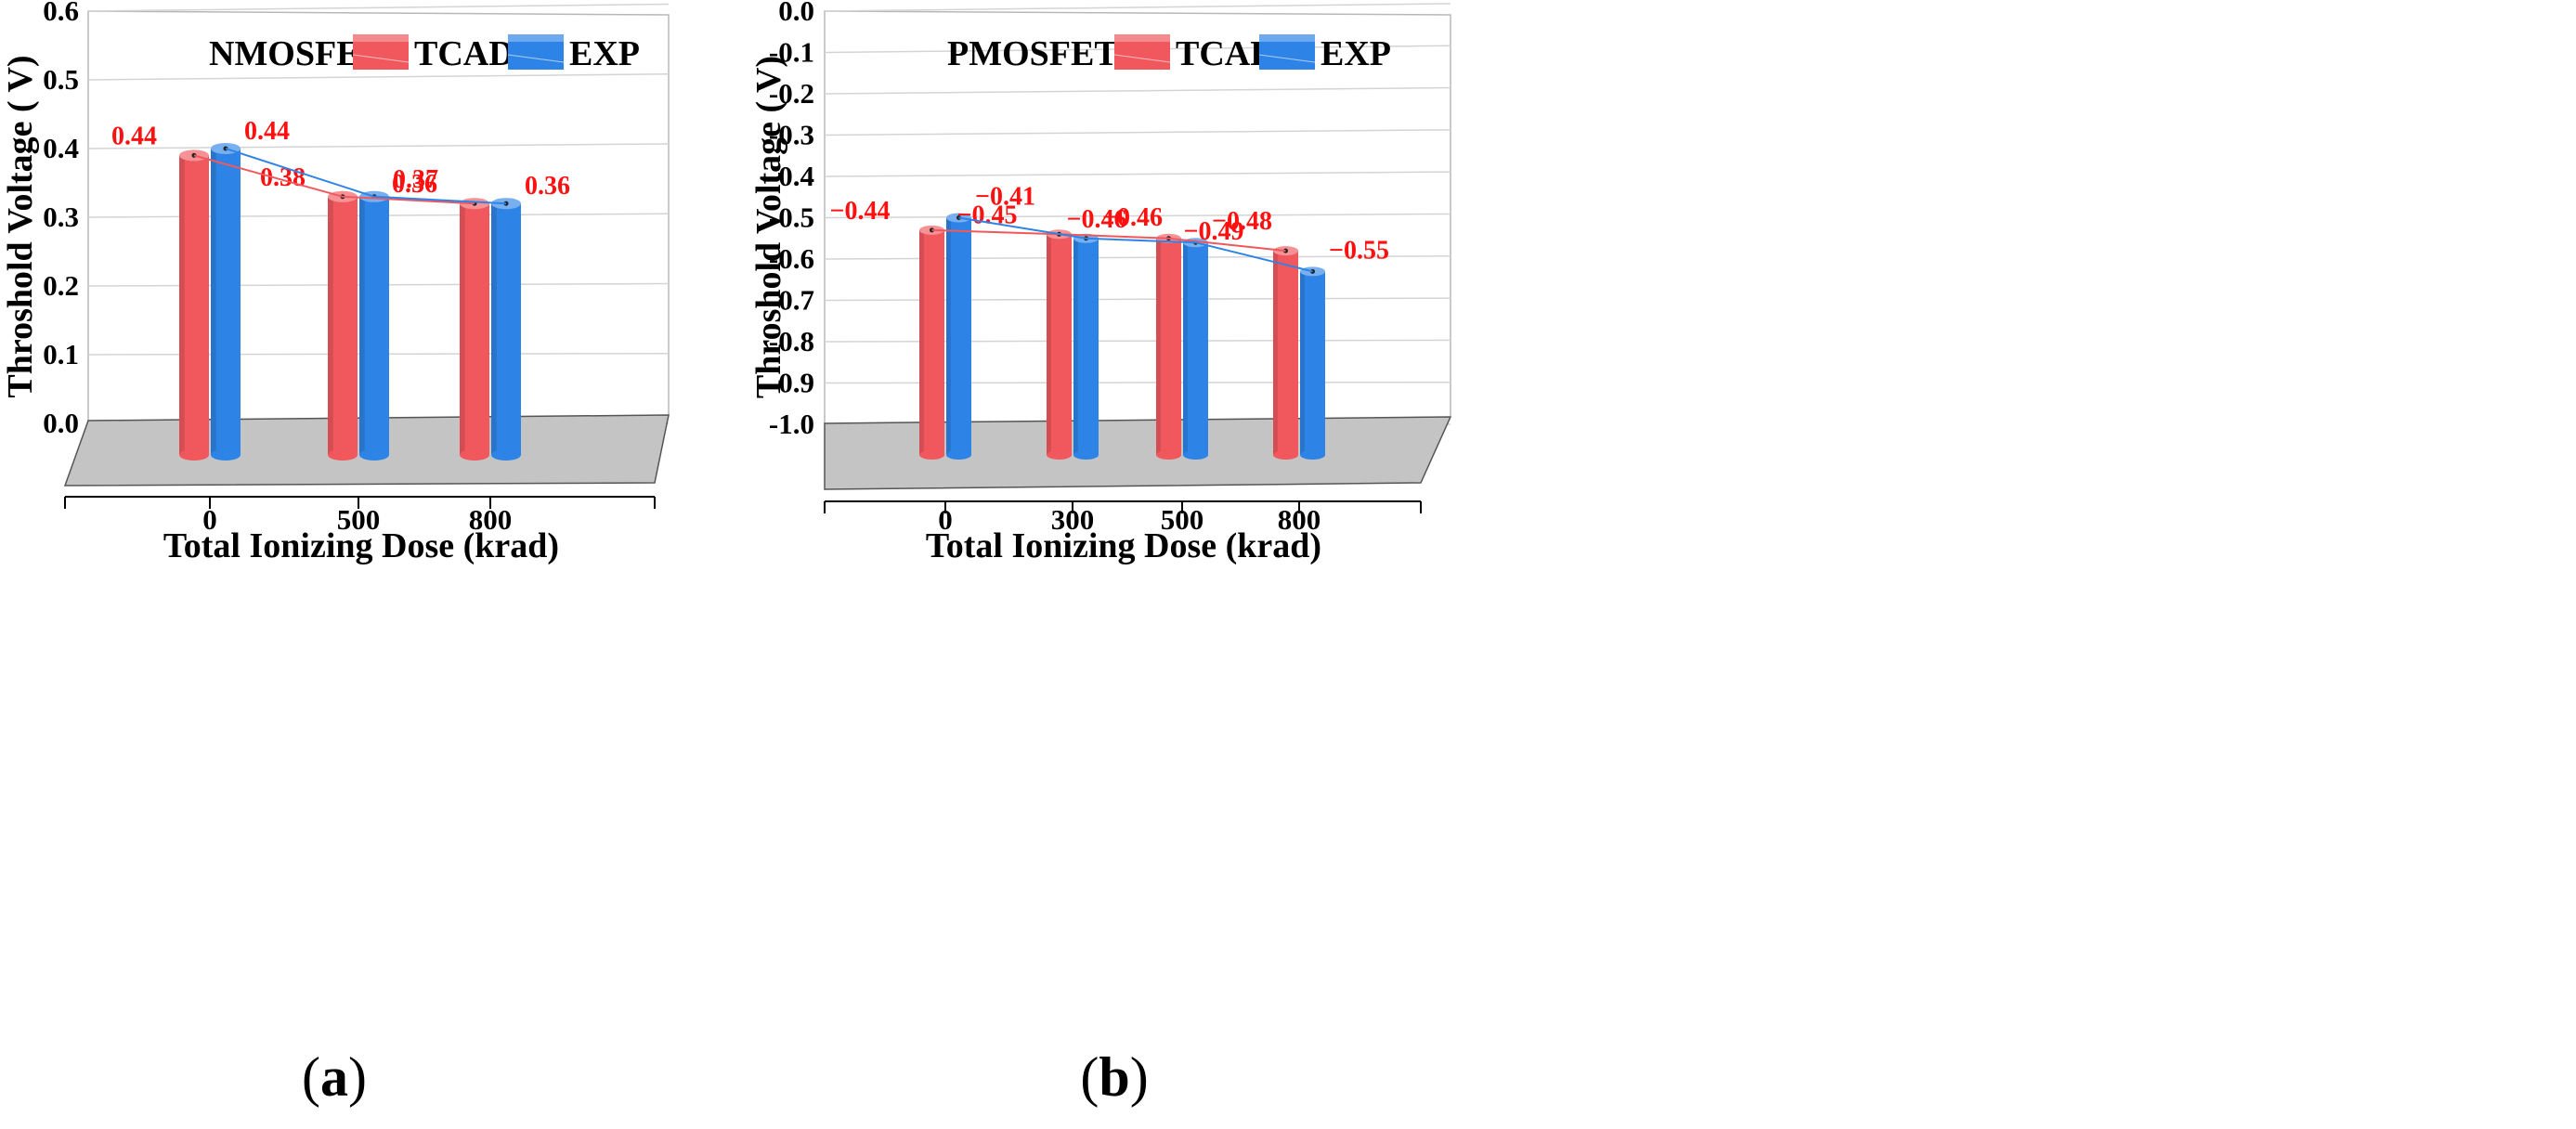 Image resolution: width=2576 pixels, height=1129 pixels. I want to click on panel-caption: (a), so click(334, 1077).